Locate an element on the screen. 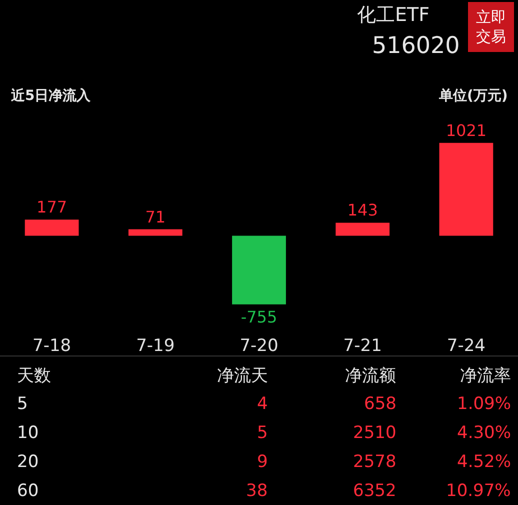  text: 9 is located at coordinates (262, 462).